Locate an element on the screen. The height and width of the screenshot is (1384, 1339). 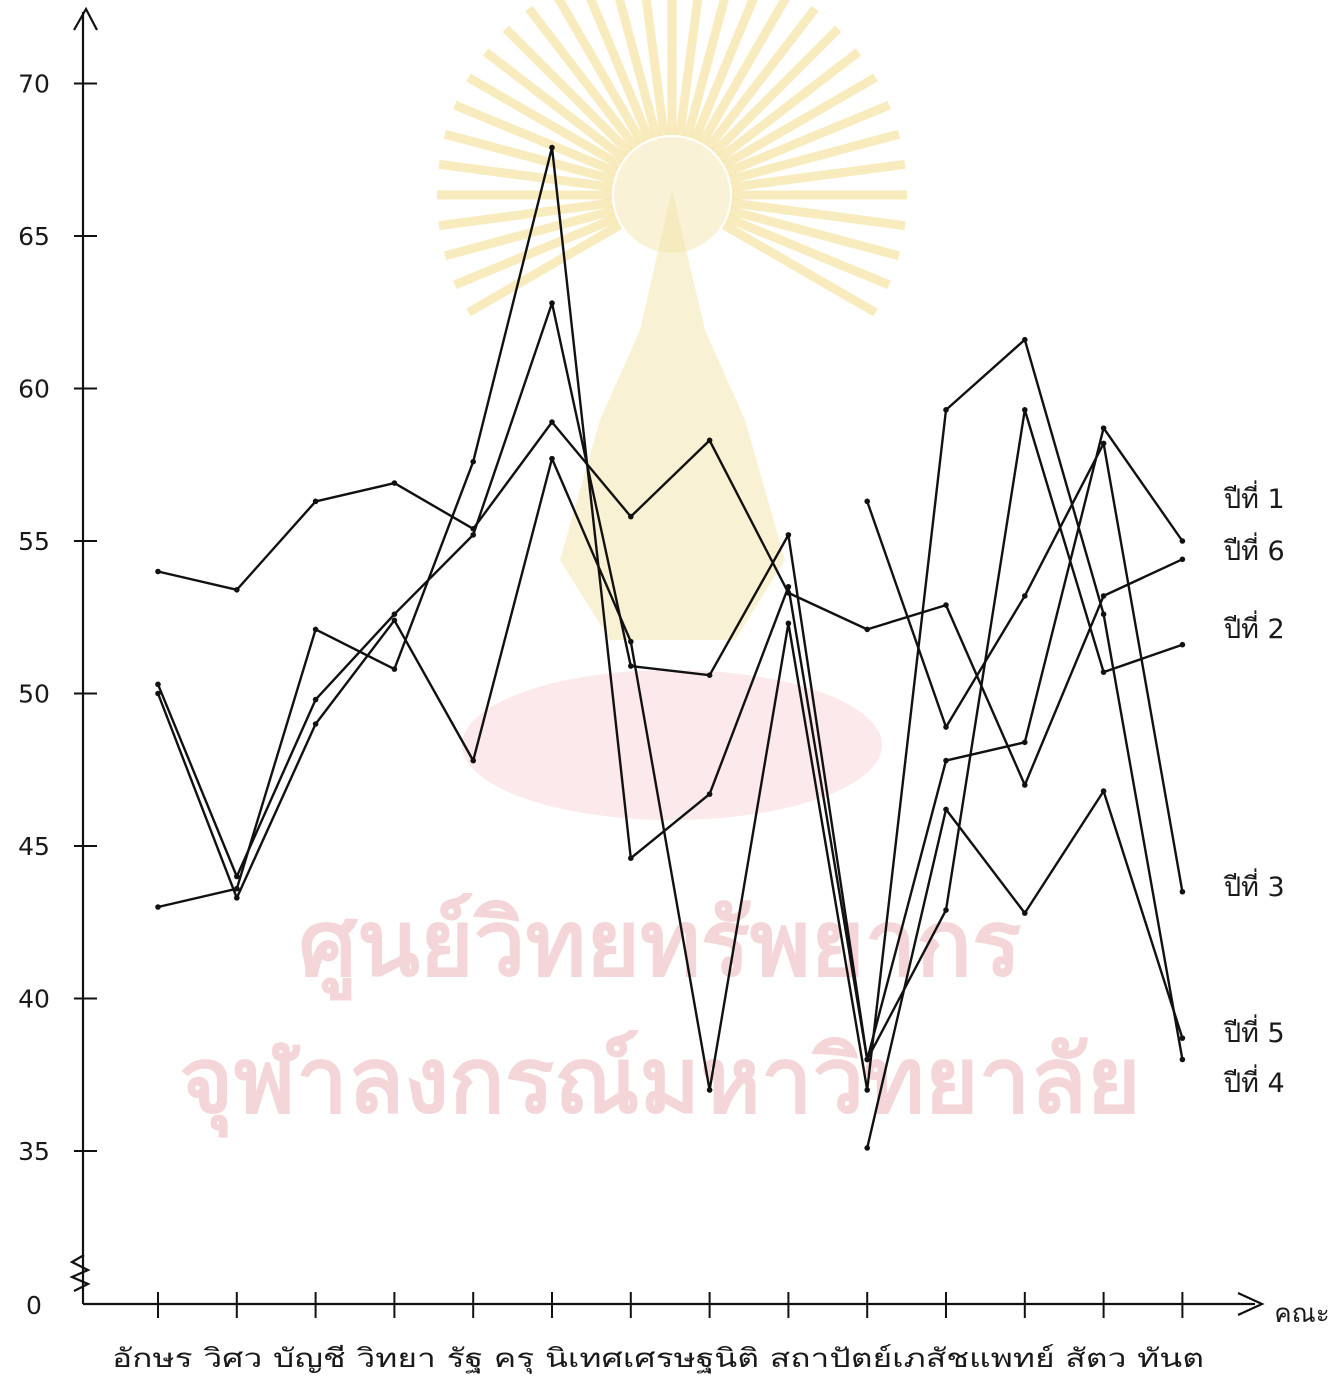
watermark-text-line2: จุฬาลงกรณ์มหาวิทยาลัย is located at coordinates (659, 1082).